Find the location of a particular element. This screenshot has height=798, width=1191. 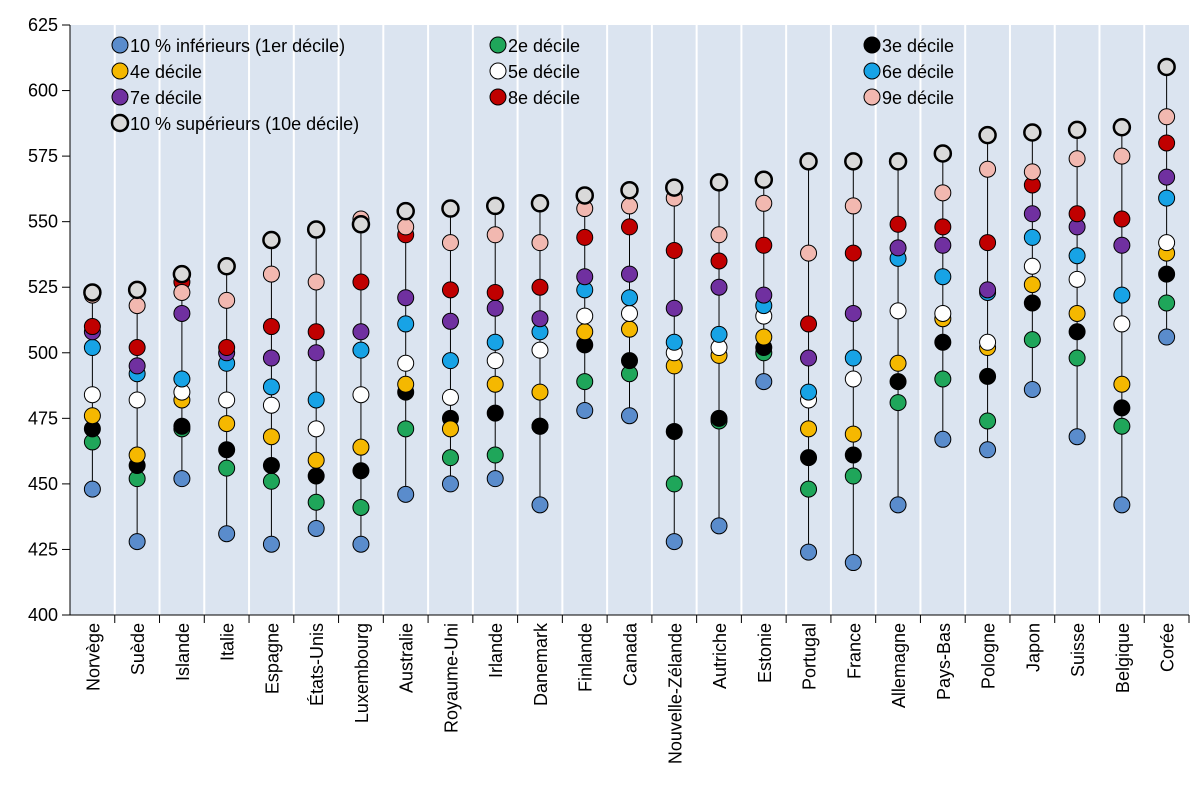

x-tick-label: France is located at coordinates (854, 651).